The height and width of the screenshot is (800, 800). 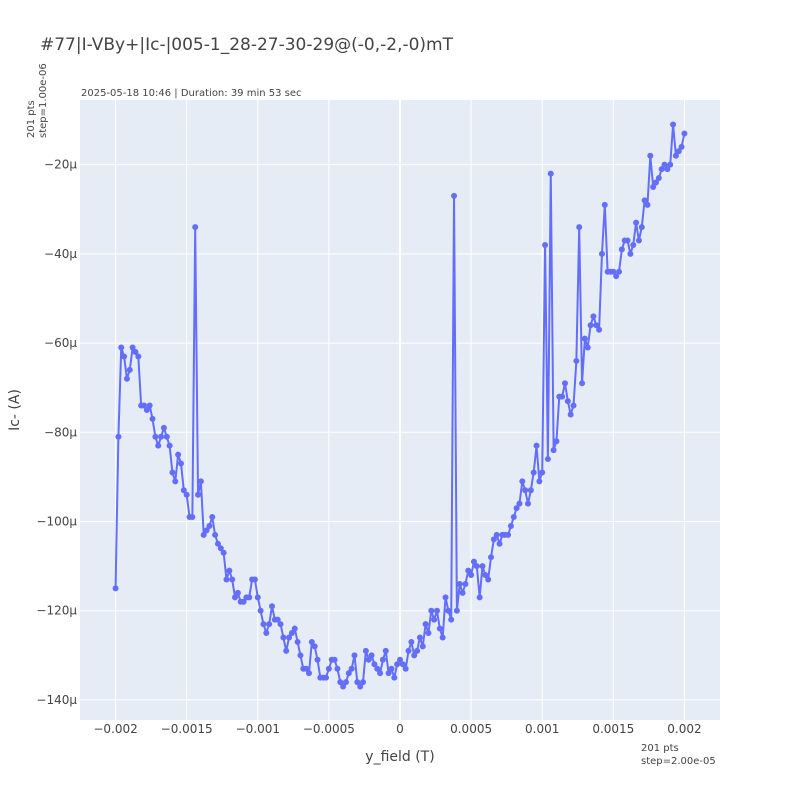 I want to click on y-tick-label: −120μ, so click(x=56, y=611).